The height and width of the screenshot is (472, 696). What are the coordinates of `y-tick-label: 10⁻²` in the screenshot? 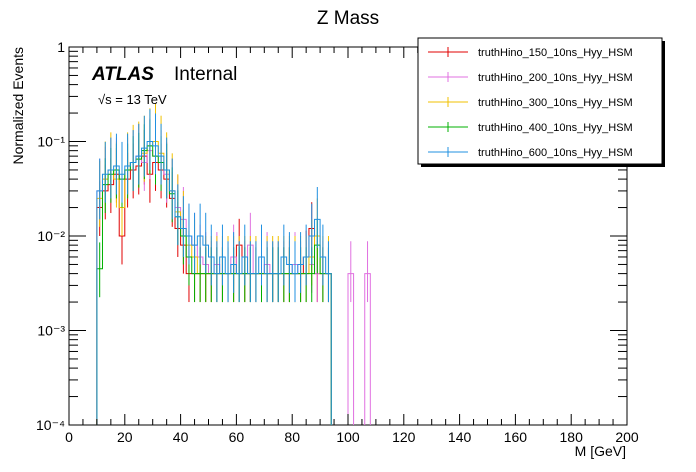 It's located at (51, 236).